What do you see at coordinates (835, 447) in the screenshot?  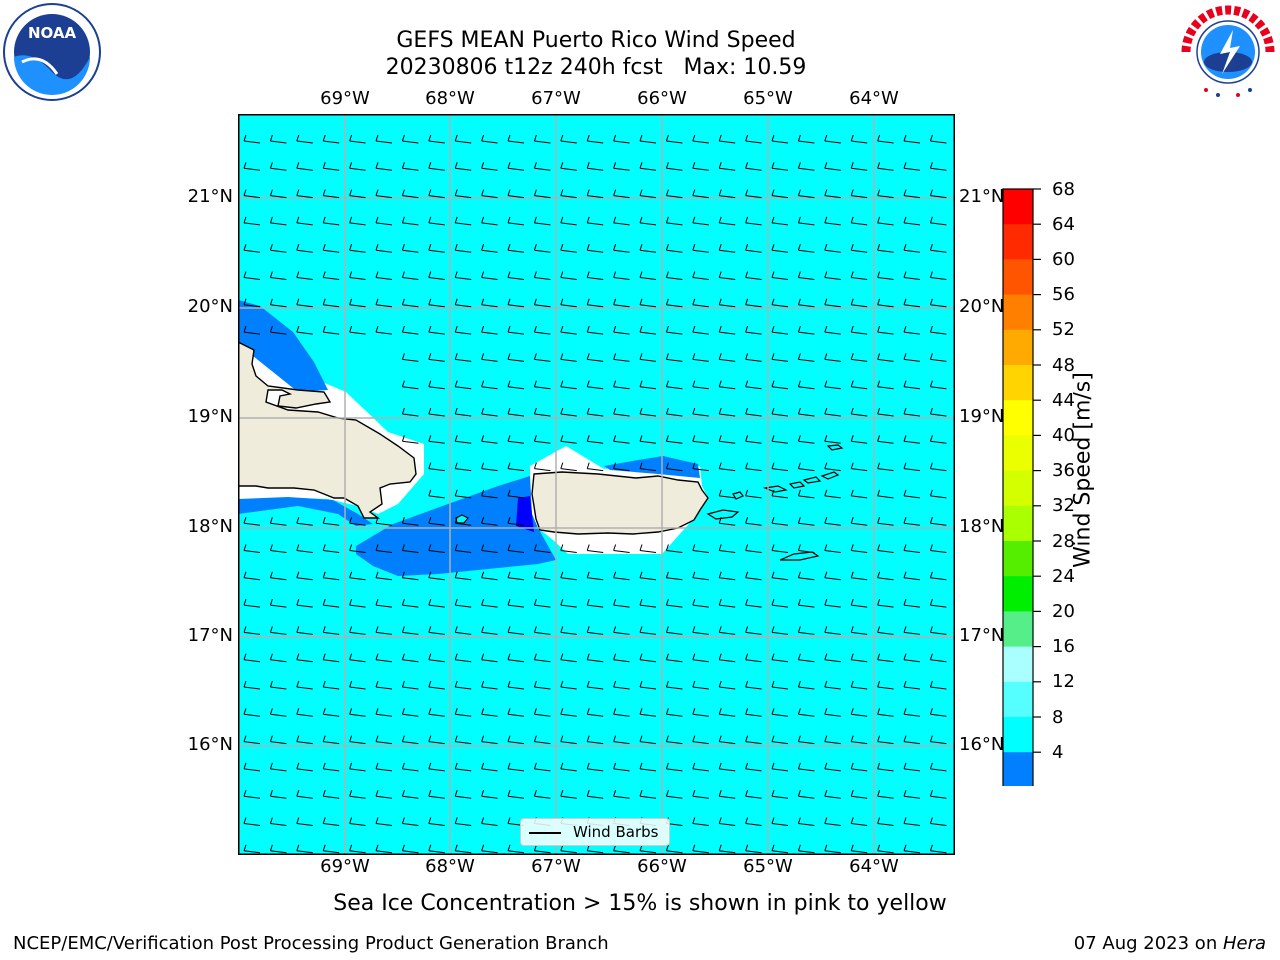 I see `land-anegada` at bounding box center [835, 447].